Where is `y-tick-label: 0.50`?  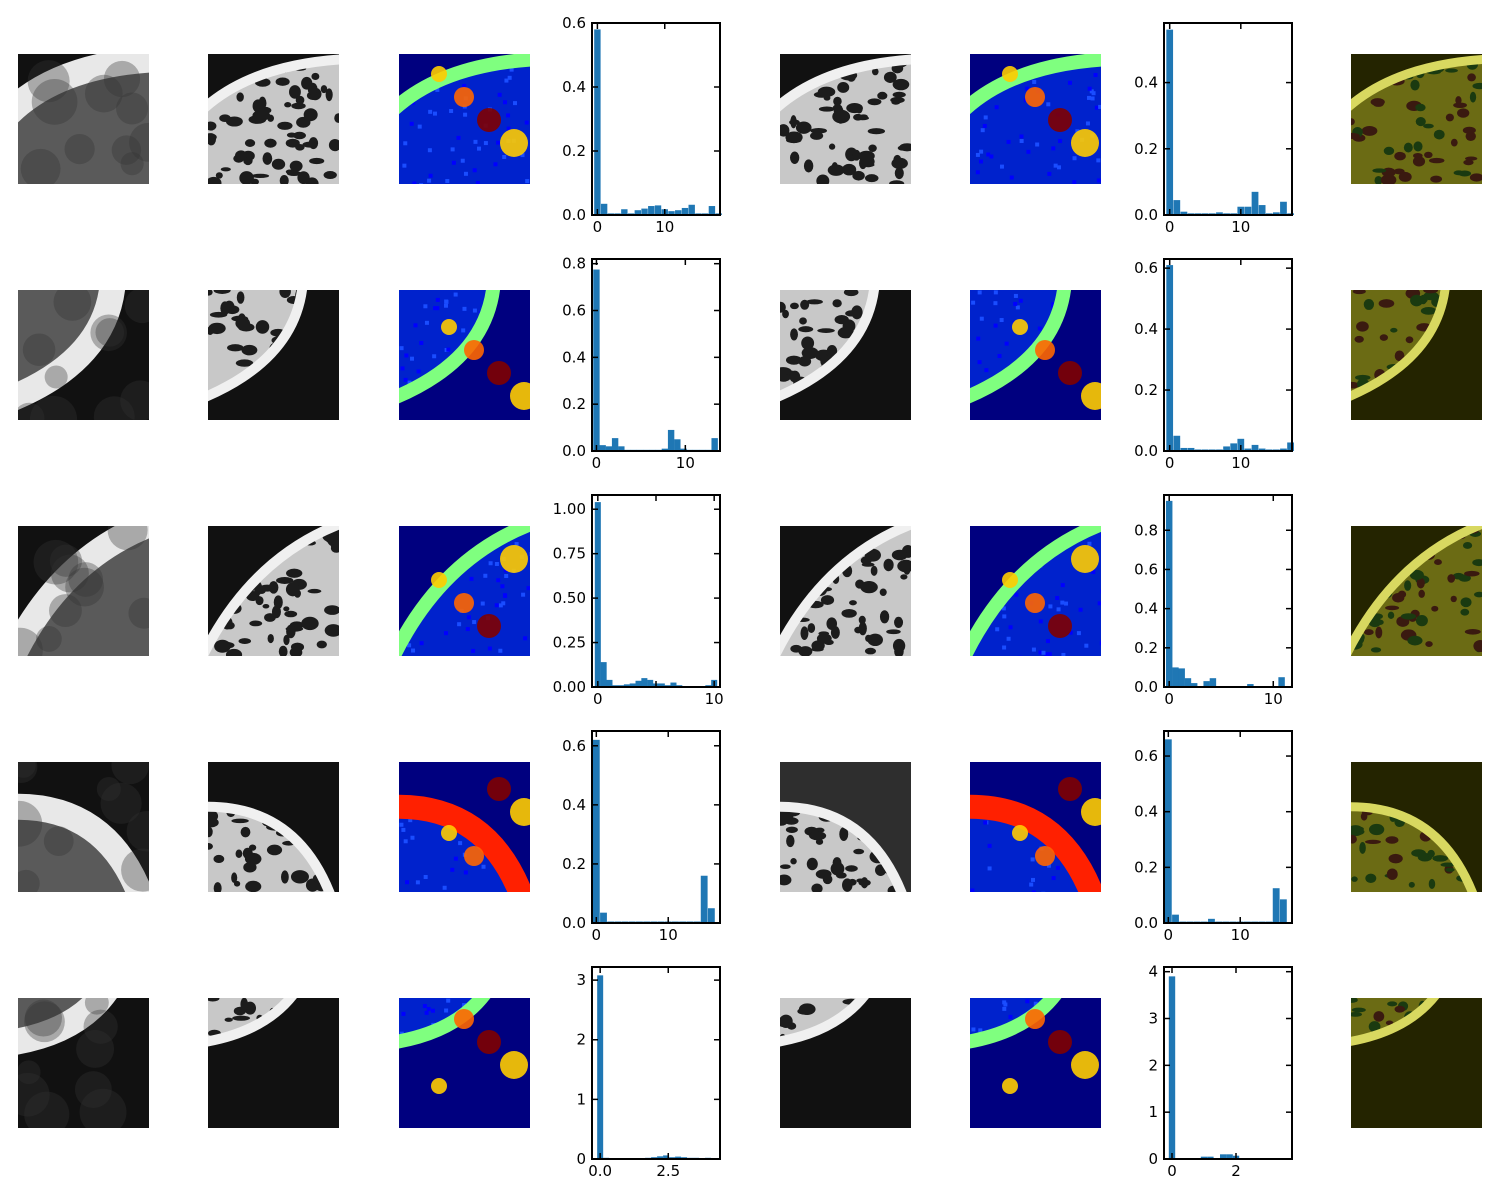
y-tick-label: 0.50 is located at coordinates (569, 598).